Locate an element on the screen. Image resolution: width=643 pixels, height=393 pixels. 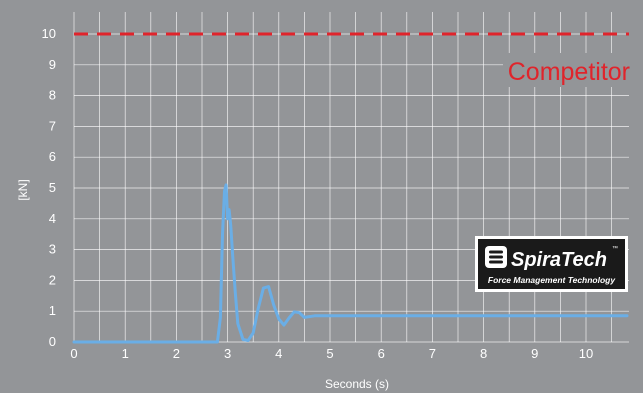
x-tick-label: 6 is located at coordinates (381, 353).